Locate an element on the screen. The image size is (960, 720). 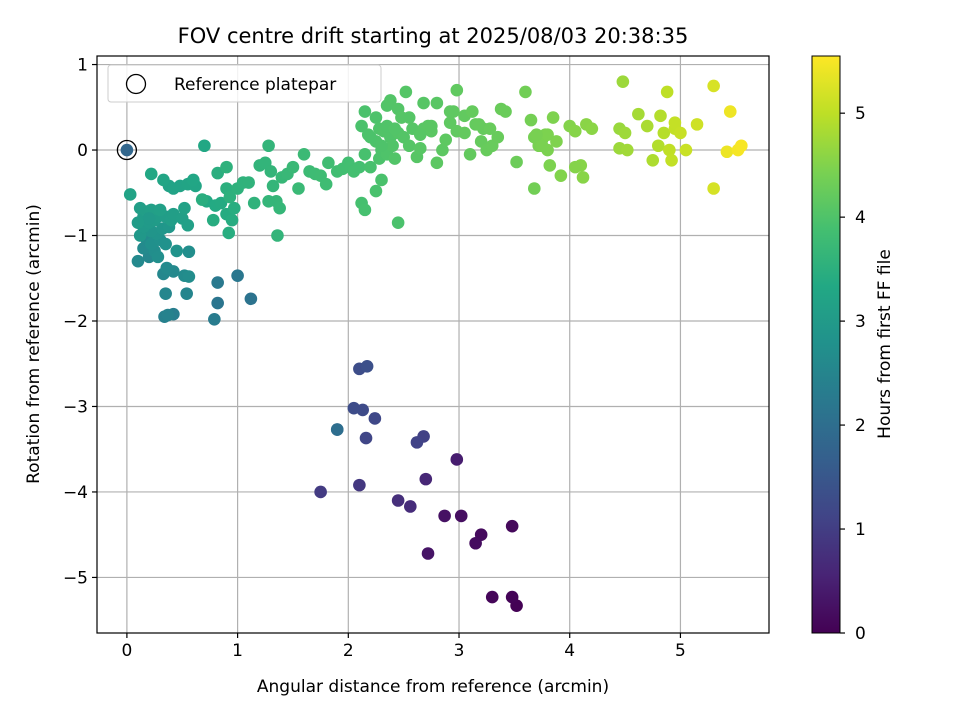
colorbar-tick-label: 3 is located at coordinates (860, 322).